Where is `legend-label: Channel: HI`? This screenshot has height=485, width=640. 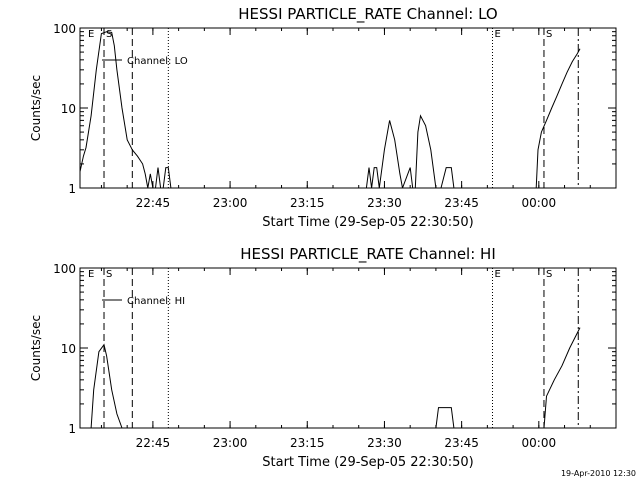 legend-label: Channel: HI is located at coordinates (156, 301).